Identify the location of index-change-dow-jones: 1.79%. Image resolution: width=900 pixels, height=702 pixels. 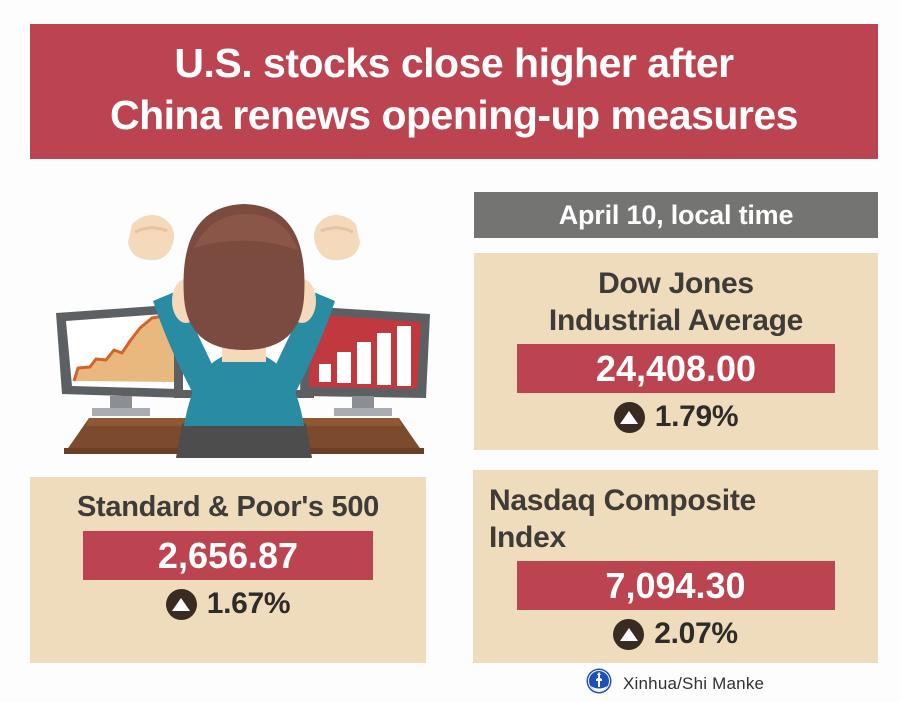
(696, 416).